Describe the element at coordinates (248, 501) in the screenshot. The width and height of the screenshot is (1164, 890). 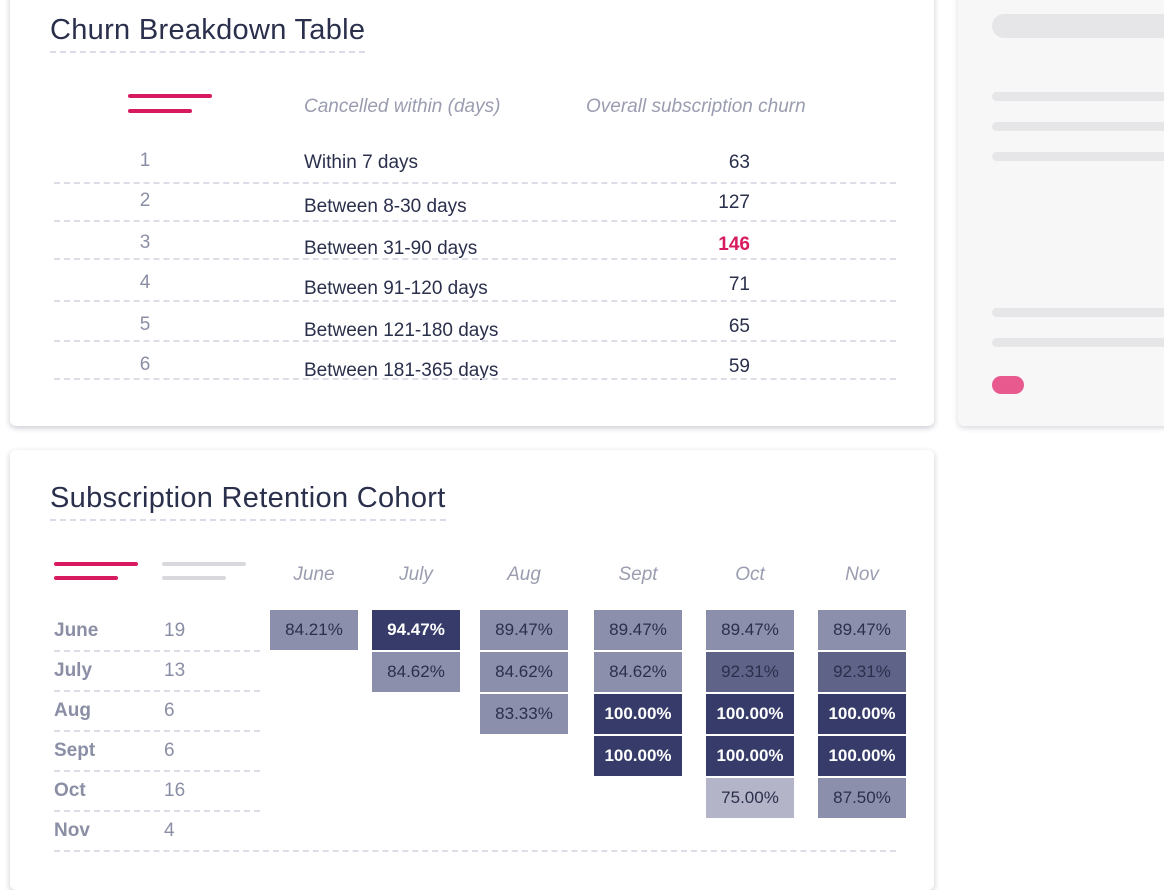
I see `card-title: Subscription Retention Cohort` at that location.